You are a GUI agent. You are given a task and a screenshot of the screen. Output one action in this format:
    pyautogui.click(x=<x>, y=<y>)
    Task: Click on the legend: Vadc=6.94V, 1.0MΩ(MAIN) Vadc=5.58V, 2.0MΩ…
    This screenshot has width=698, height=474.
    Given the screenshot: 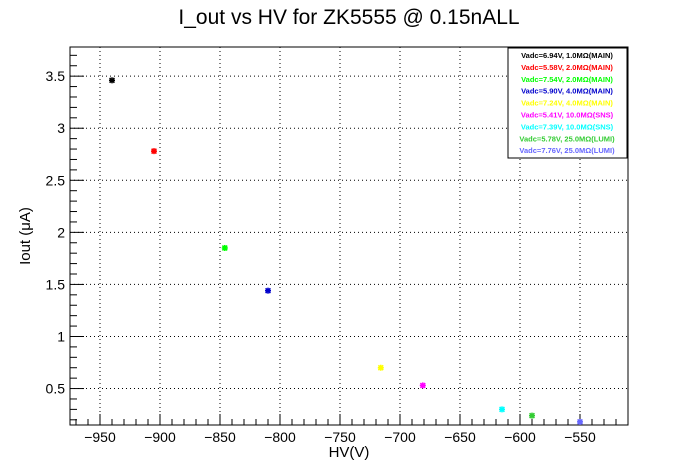 What is the action you would take?
    pyautogui.click(x=567, y=103)
    